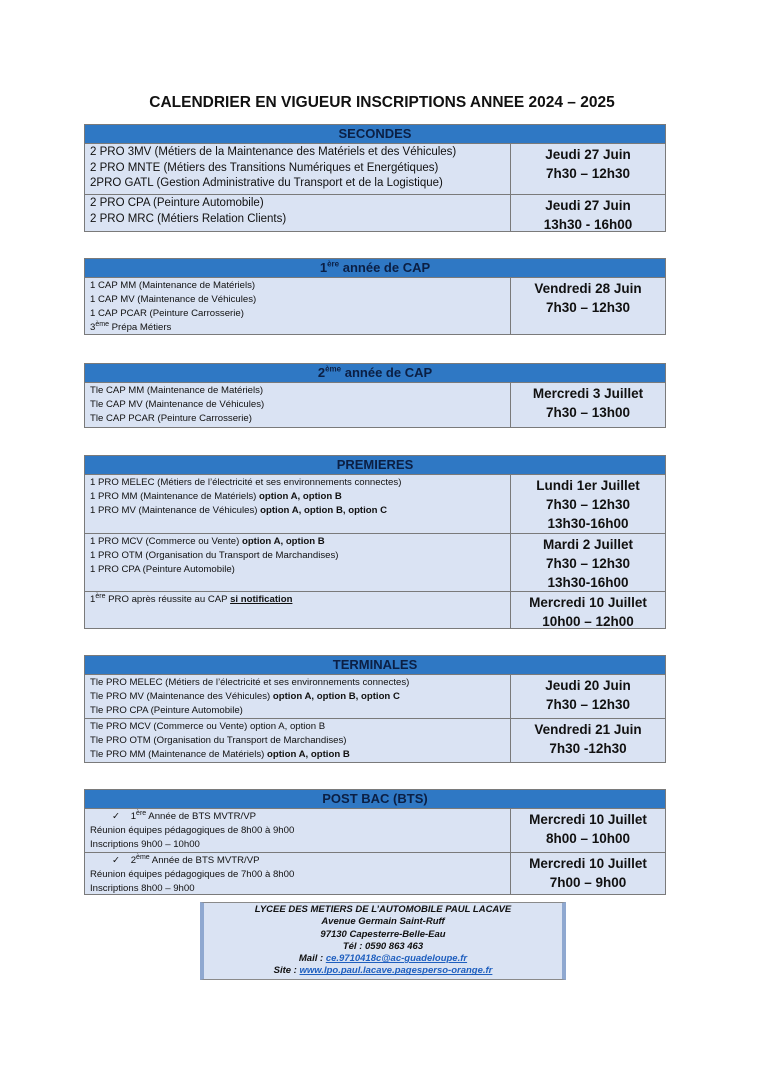 This screenshot has height=1080, width=764. What do you see at coordinates (166, 710) in the screenshot?
I see `text-segment: Tle PRO CPA (Peinture Automobile)` at bounding box center [166, 710].